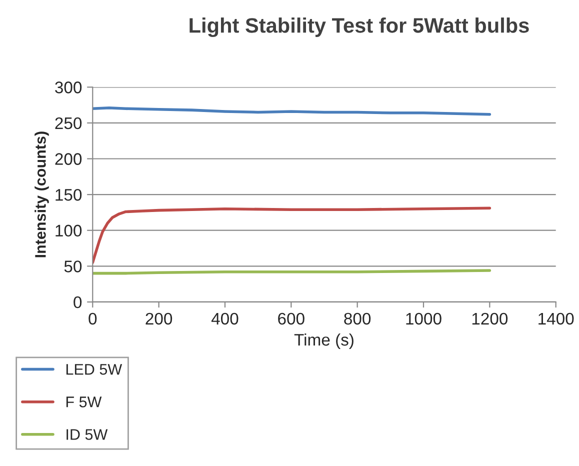  Describe the element at coordinates (324, 341) in the screenshot. I see `x-axis-title: Time (s)` at that location.